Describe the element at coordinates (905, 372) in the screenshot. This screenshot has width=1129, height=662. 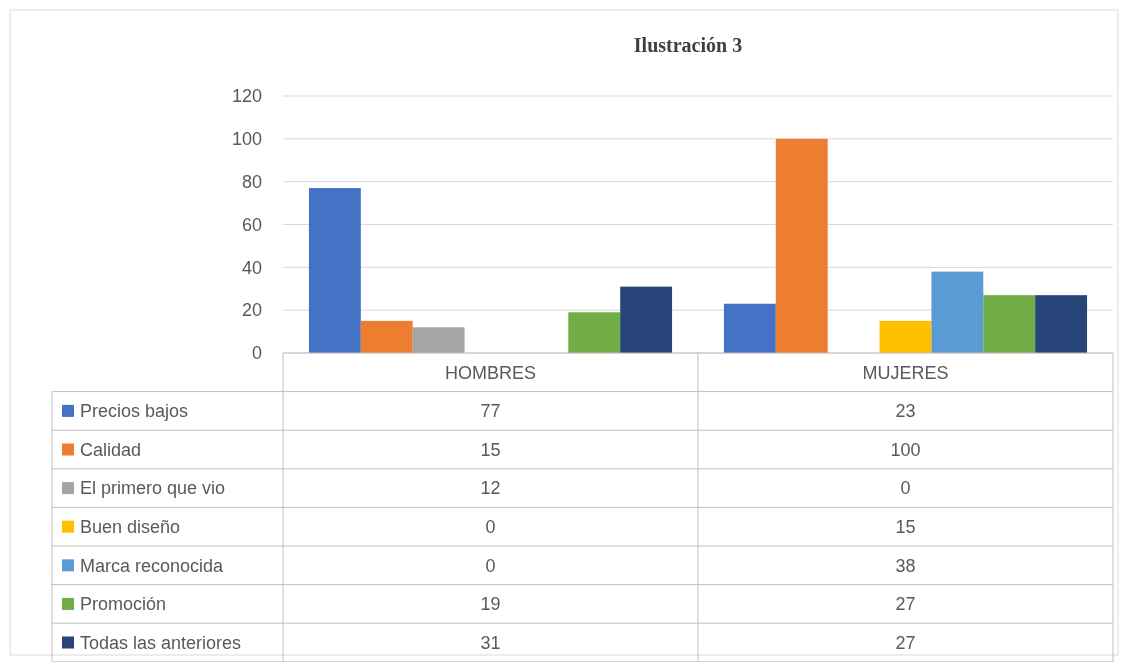
I see `x-tick-label: MUJERES` at that location.